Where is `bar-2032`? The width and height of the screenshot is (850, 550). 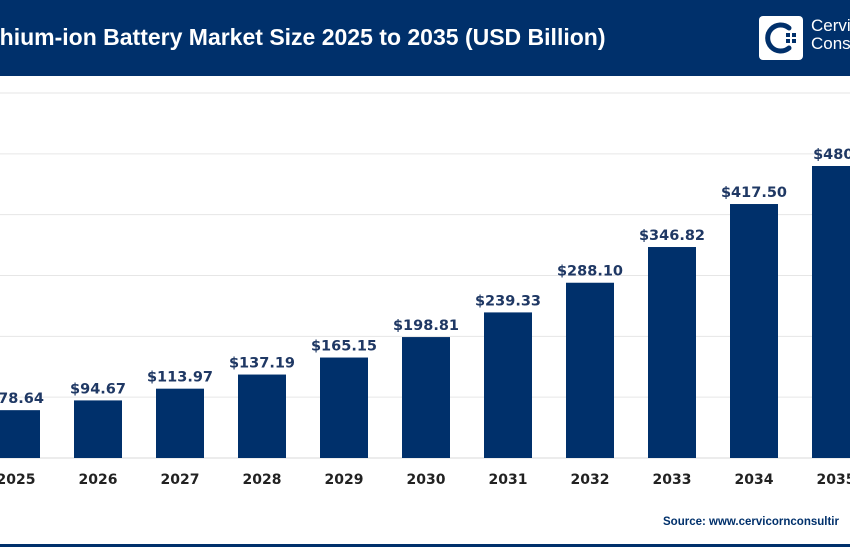 bar-2032 is located at coordinates (590, 370).